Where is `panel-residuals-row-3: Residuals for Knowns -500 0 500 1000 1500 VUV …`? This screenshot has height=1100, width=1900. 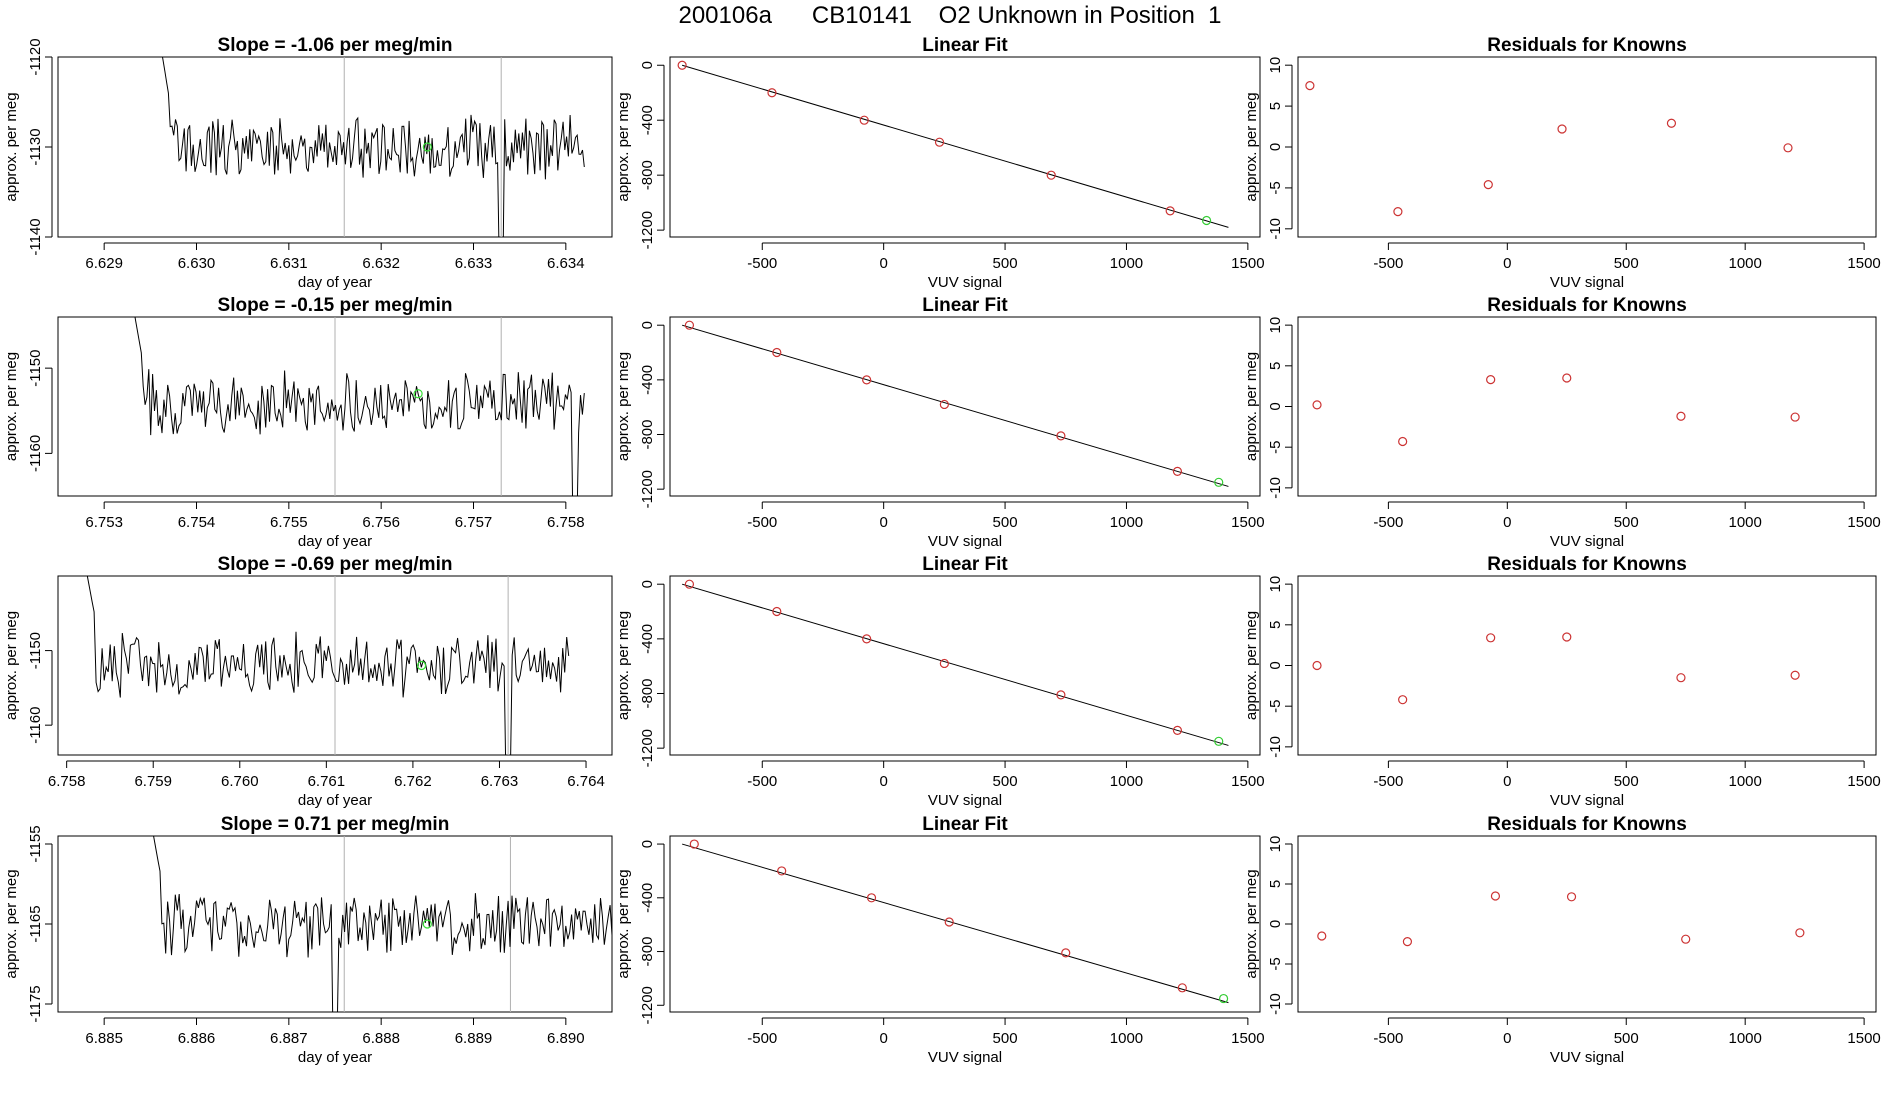
panel-residuals-row-3: Residuals for Knowns -500 0 500 1000 1500 VUV … is located at coordinates (1562, 681).